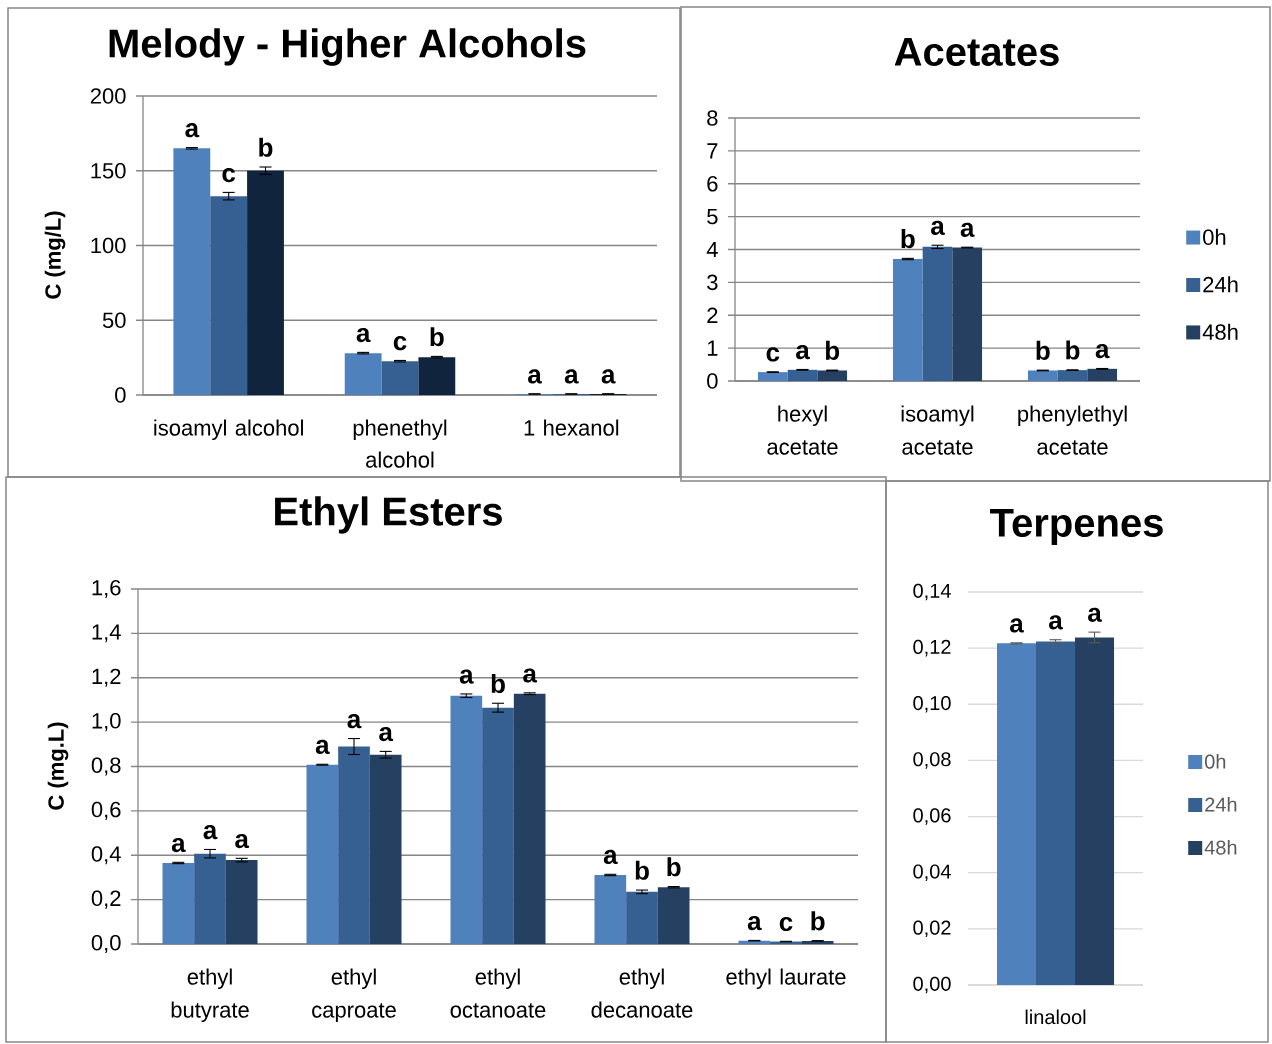  Describe the element at coordinates (58, 766) in the screenshot. I see `y-axis-title: C (mg.L)` at that location.